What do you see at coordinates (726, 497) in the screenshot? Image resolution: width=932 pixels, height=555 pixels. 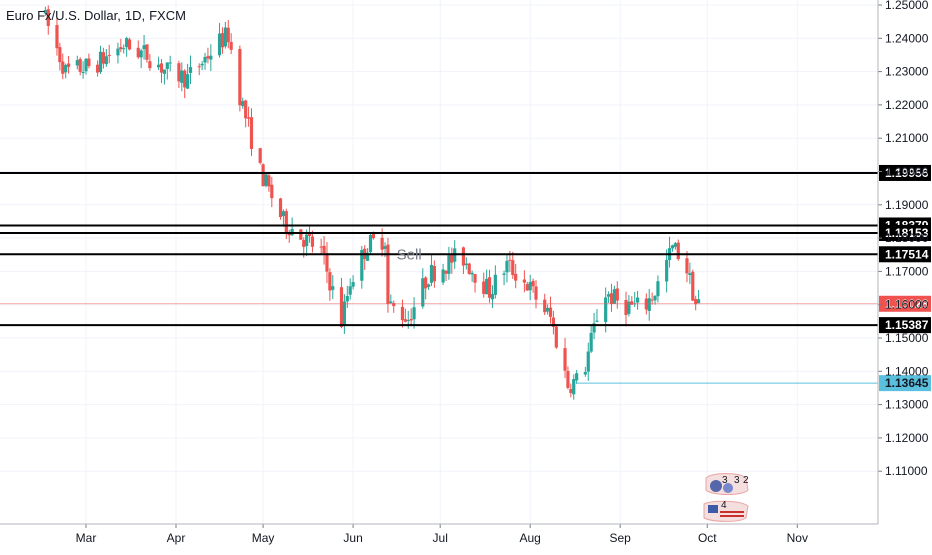 I see `event-icons: 3 3 2 4` at bounding box center [726, 497].